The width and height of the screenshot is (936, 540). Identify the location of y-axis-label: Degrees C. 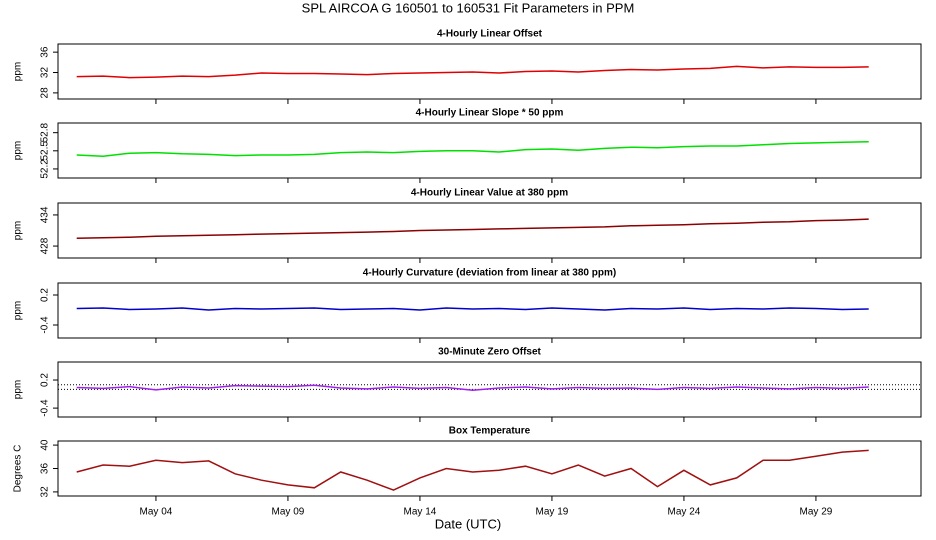
(18, 469).